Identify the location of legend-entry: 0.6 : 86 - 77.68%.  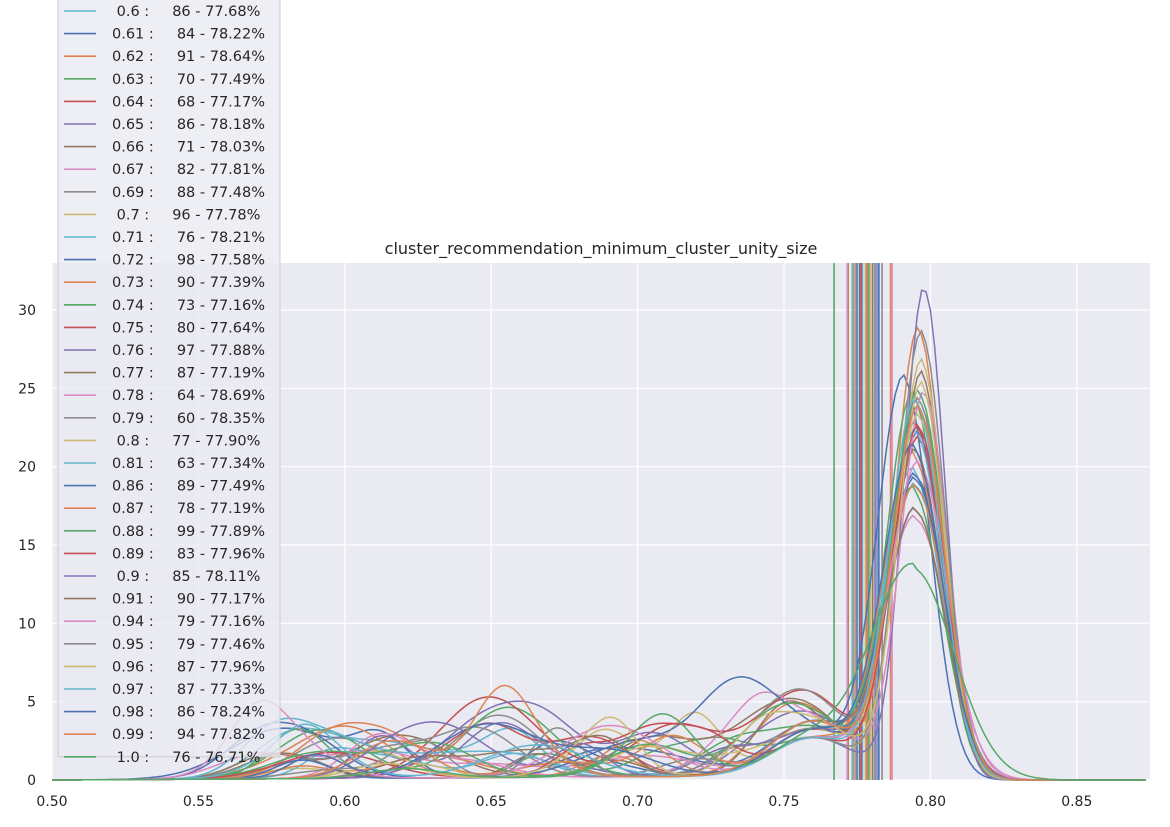
(186, 12).